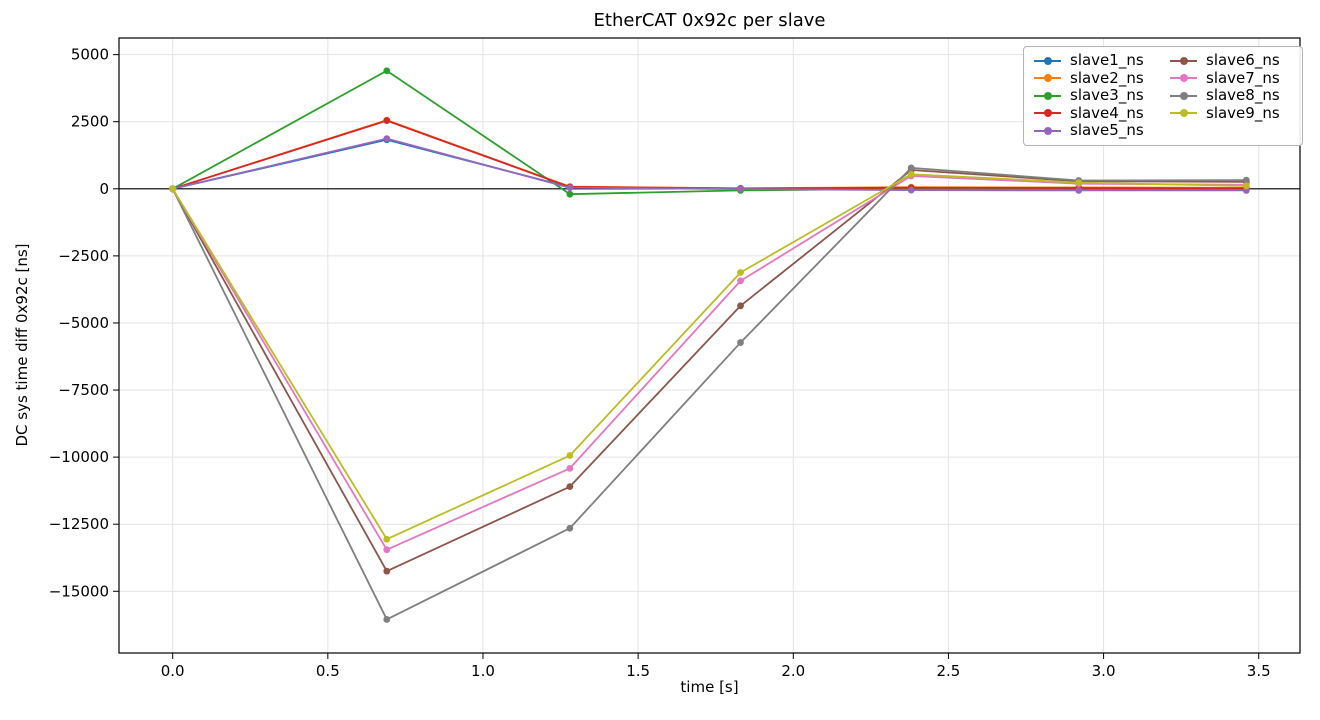 This screenshot has width=1320, height=720. I want to click on legend-item-slave5_ns: slave5_ns, so click(1095, 131).